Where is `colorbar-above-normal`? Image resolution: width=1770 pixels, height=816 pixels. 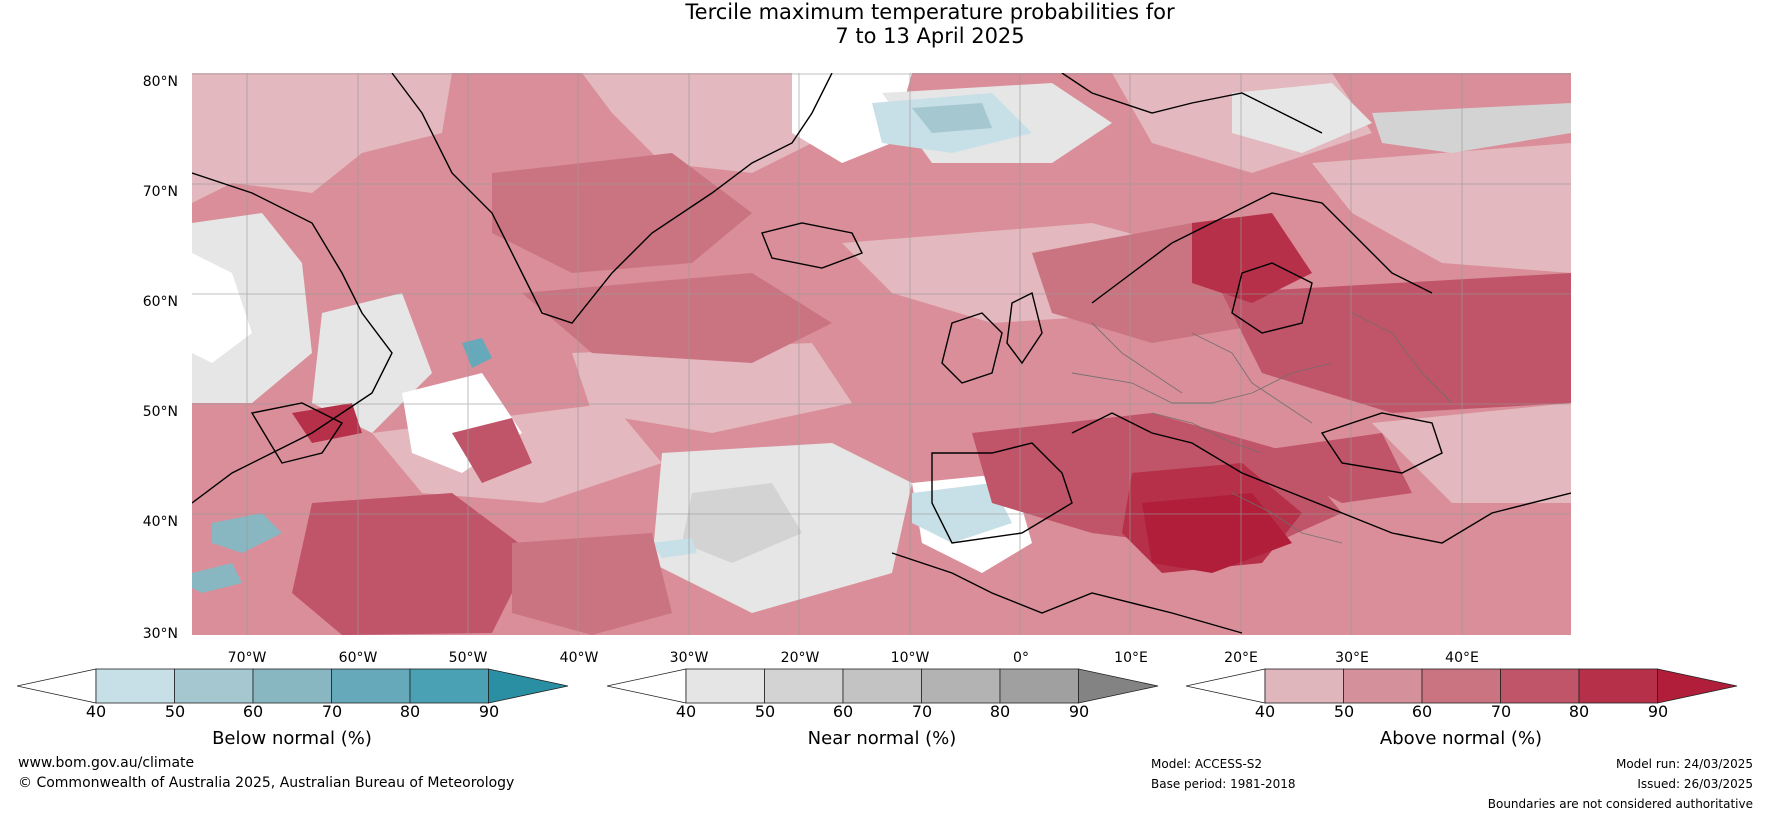 colorbar-above-normal is located at coordinates (1462, 686).